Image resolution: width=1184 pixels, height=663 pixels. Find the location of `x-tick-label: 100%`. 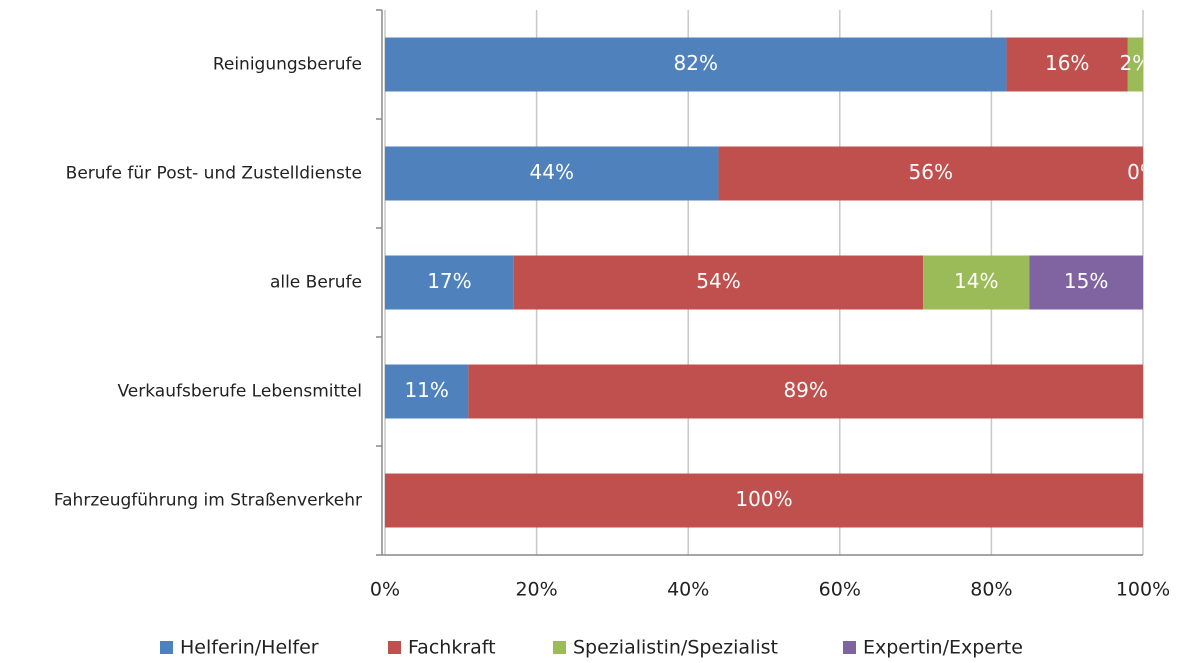

x-tick-label: 100% is located at coordinates (1143, 590).